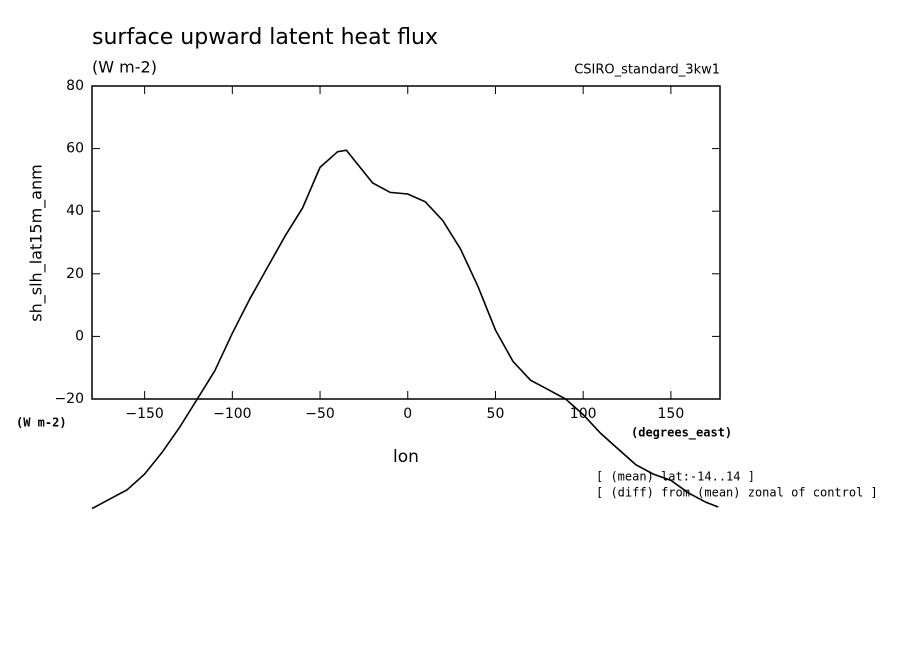  What do you see at coordinates (75, 211) in the screenshot?
I see `y-tick-label: 40` at bounding box center [75, 211].